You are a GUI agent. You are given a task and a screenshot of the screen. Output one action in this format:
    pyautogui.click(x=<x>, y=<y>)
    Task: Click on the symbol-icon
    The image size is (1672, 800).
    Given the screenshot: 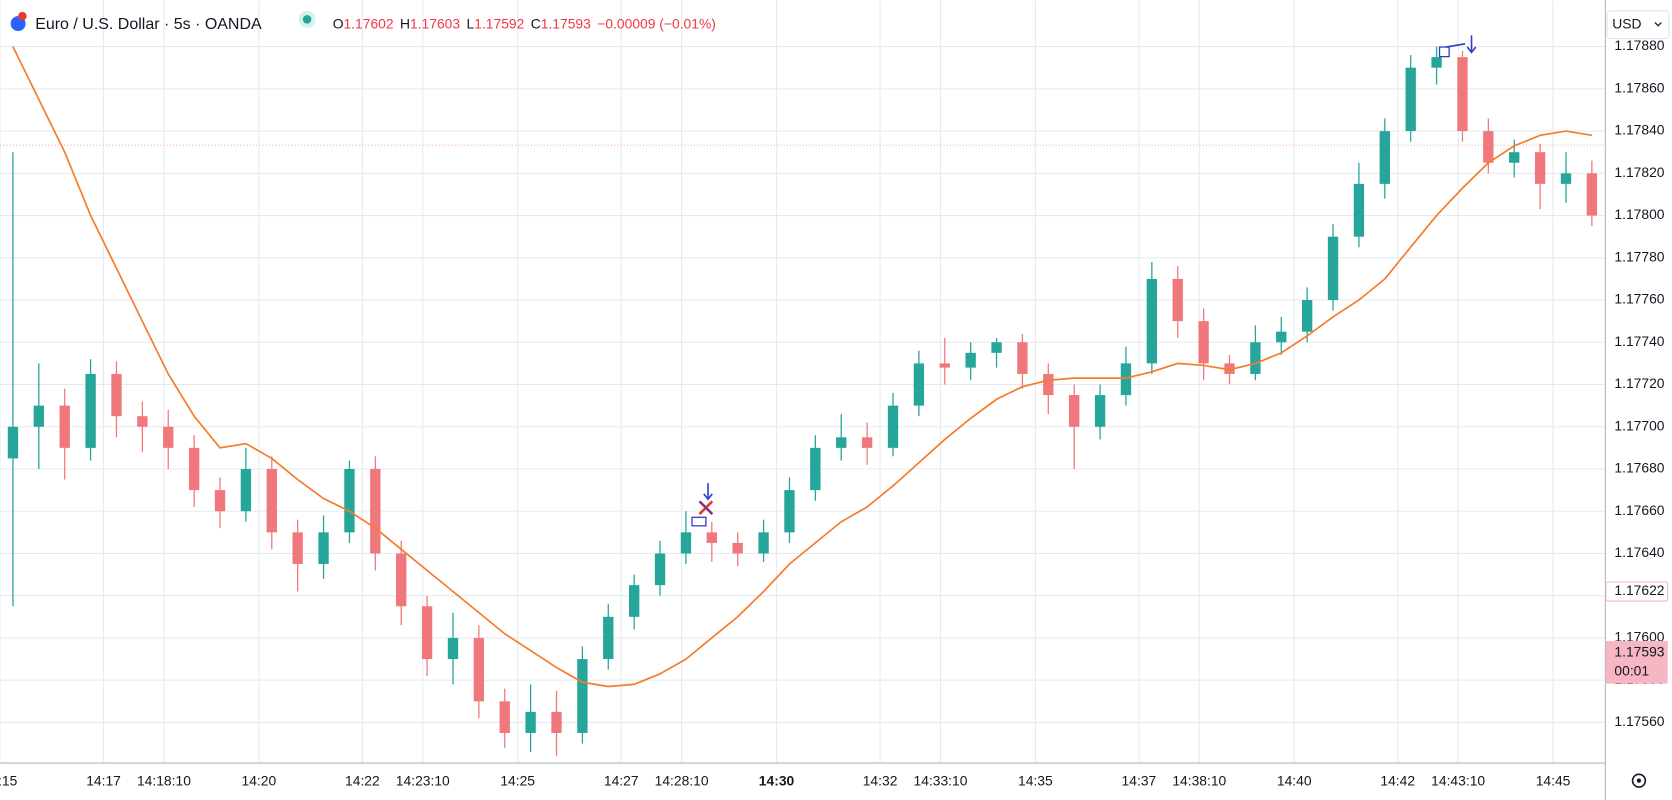 What is the action you would take?
    pyautogui.click(x=22, y=16)
    